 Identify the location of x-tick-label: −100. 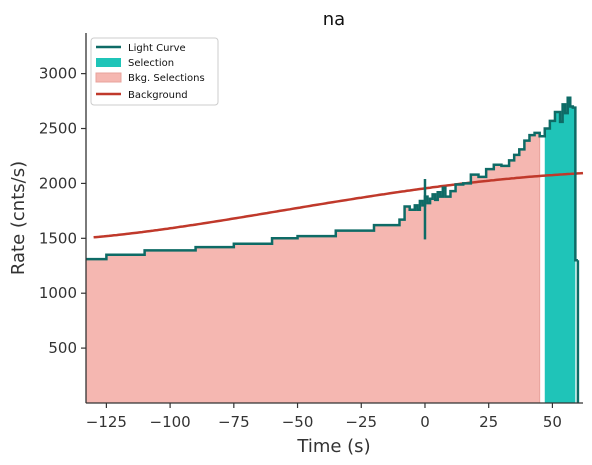
(170, 422).